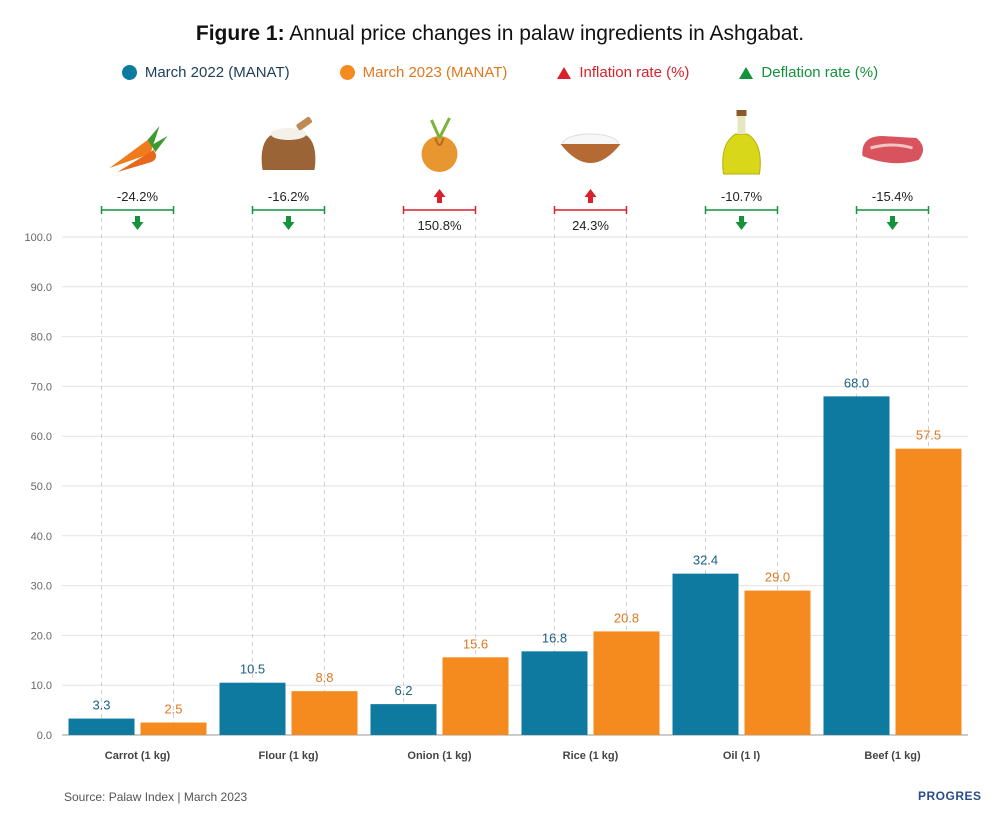 This screenshot has width=1000, height=826. Describe the element at coordinates (591, 756) in the screenshot. I see `category-label: Rice (1 kg)` at that location.